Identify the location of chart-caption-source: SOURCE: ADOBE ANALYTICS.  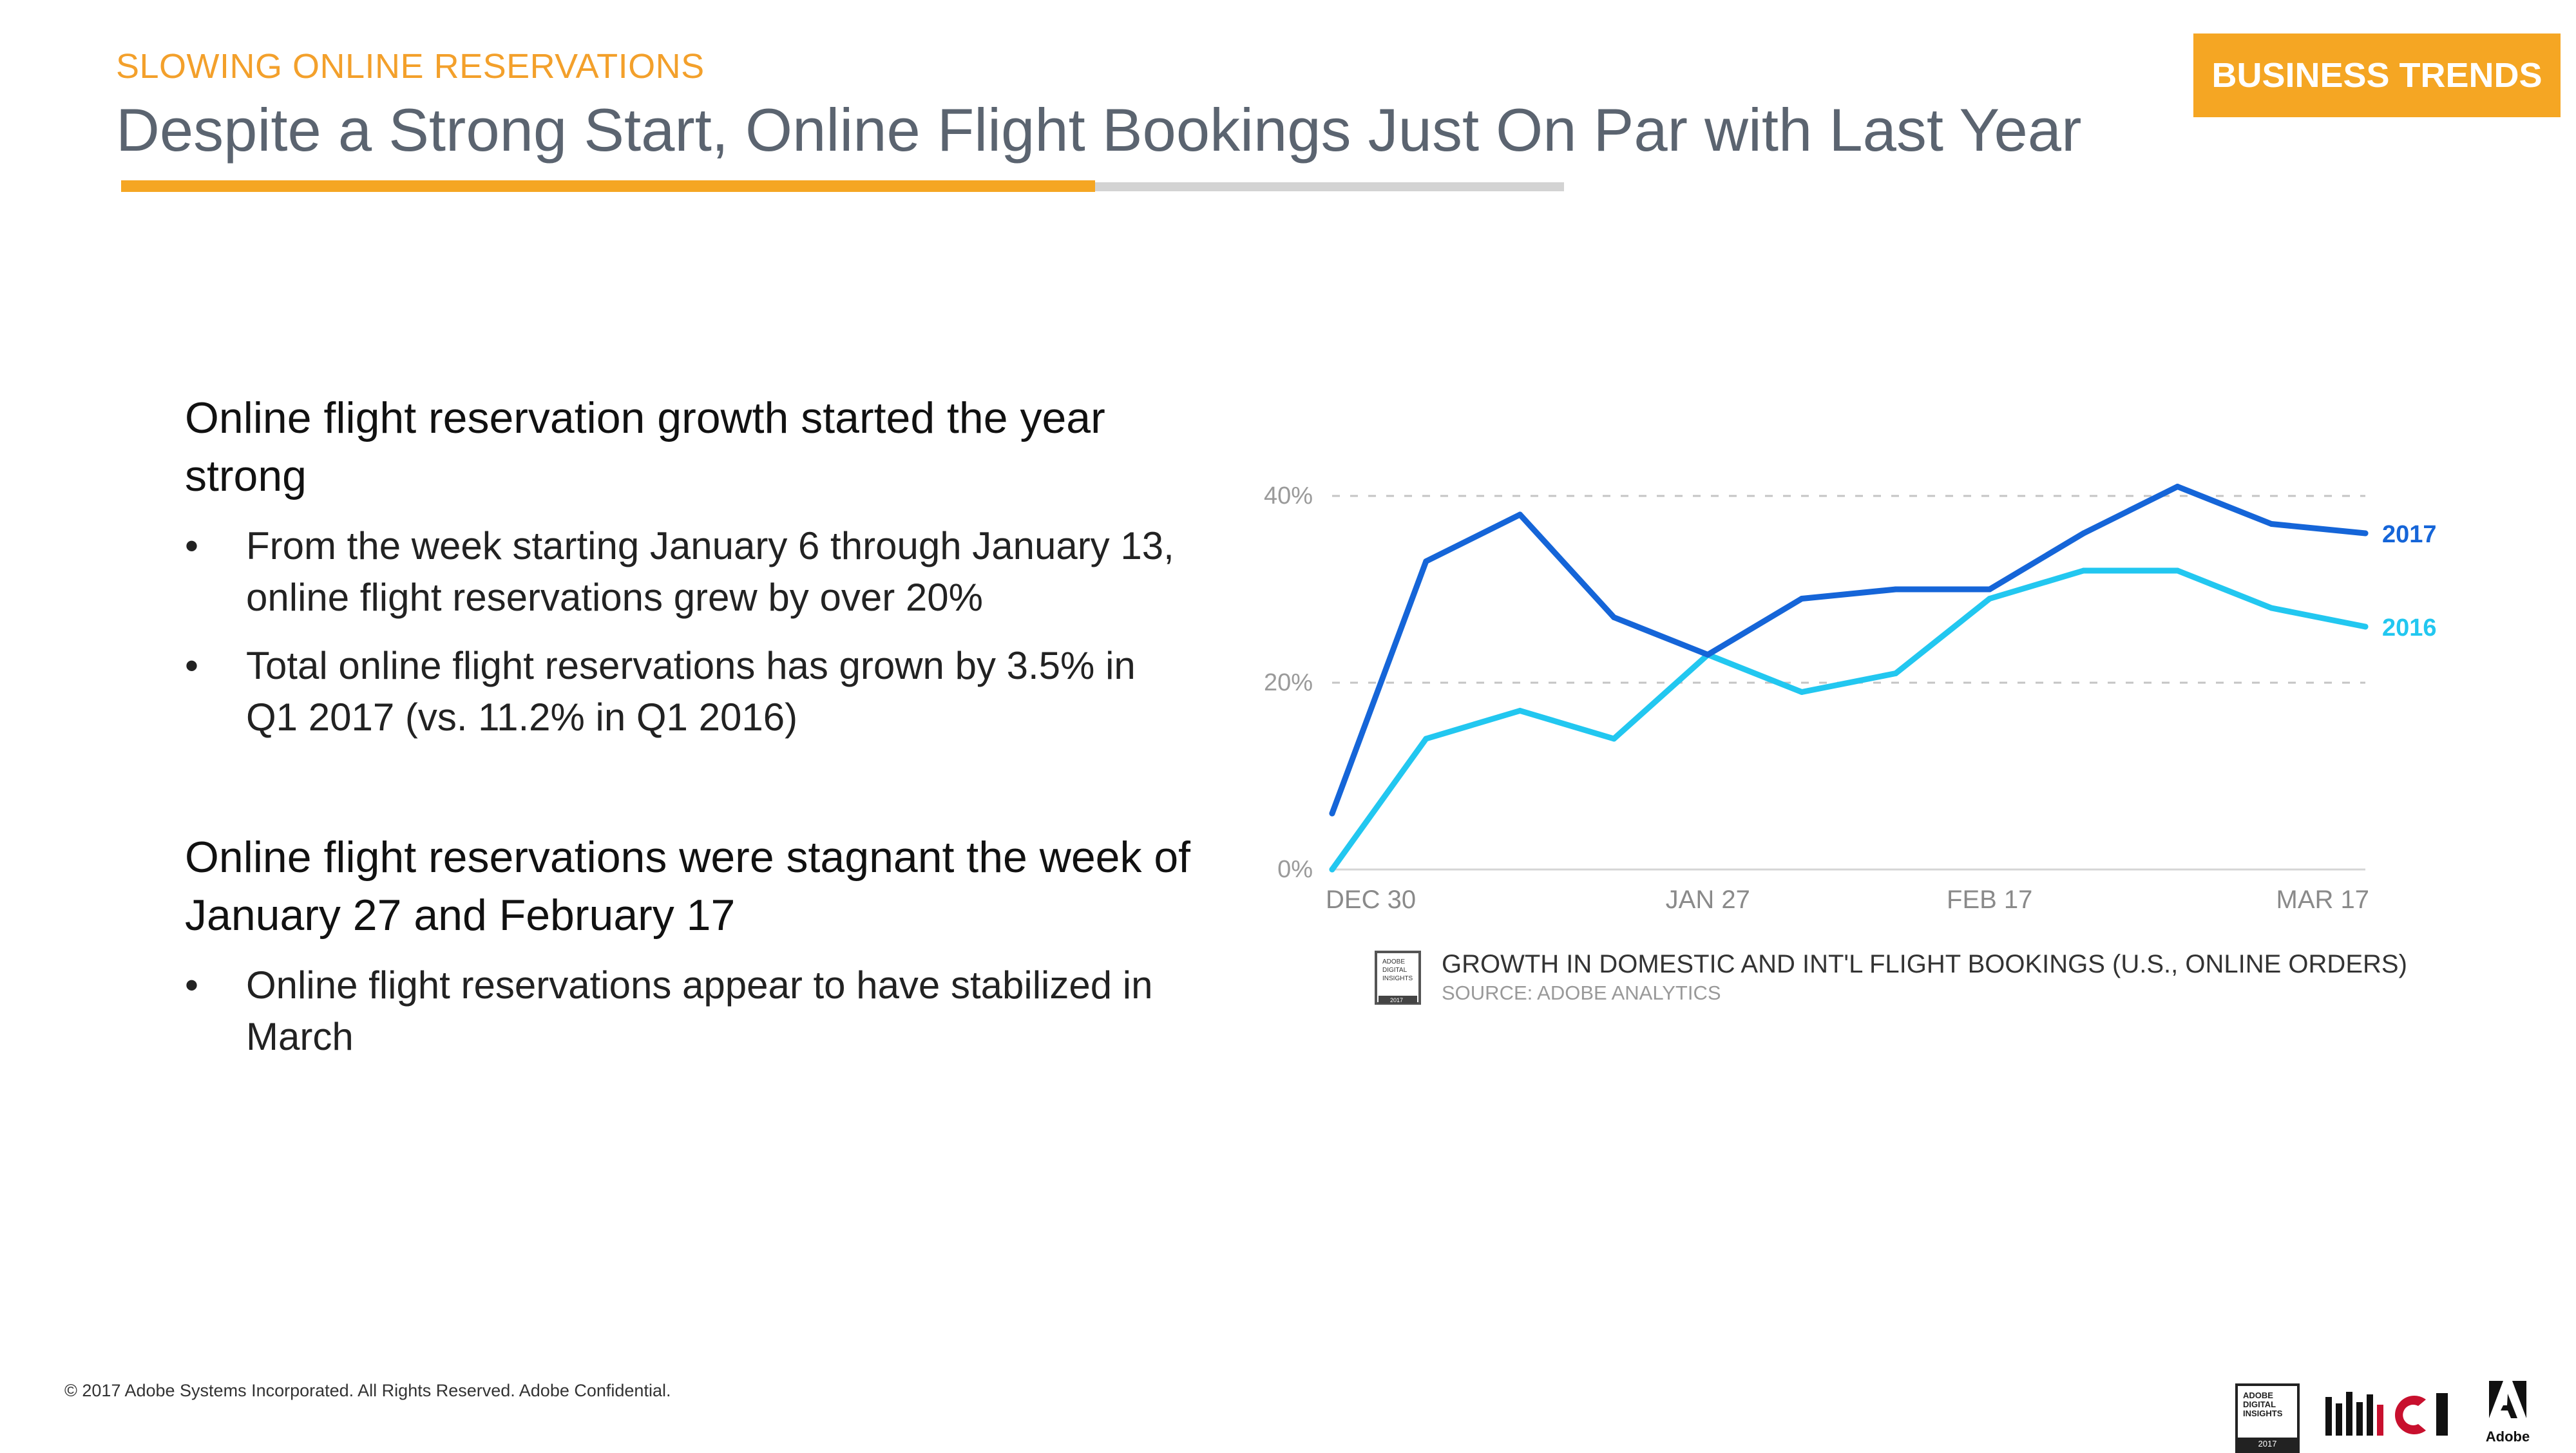
(1581, 993).